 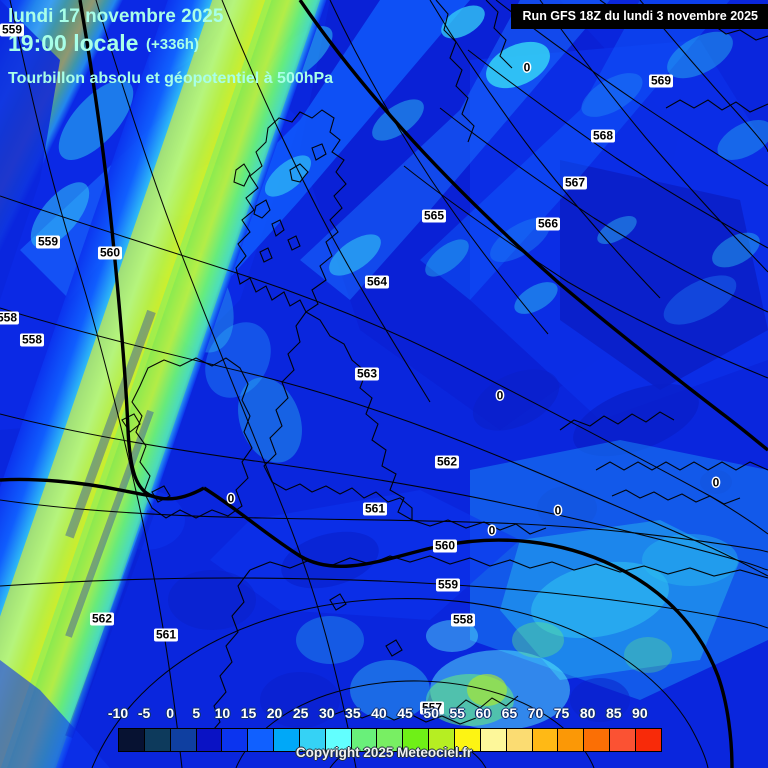 I want to click on legend-tick: 50, so click(x=431, y=713).